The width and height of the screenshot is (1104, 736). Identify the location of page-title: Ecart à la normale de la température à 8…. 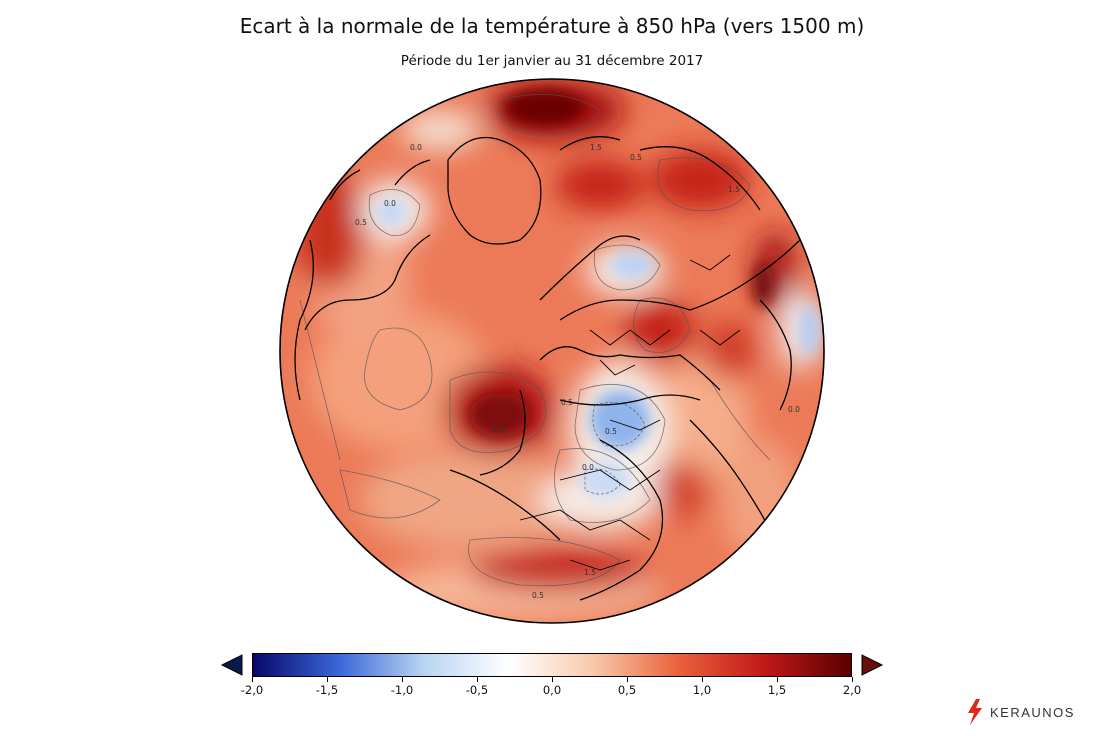
(552, 26).